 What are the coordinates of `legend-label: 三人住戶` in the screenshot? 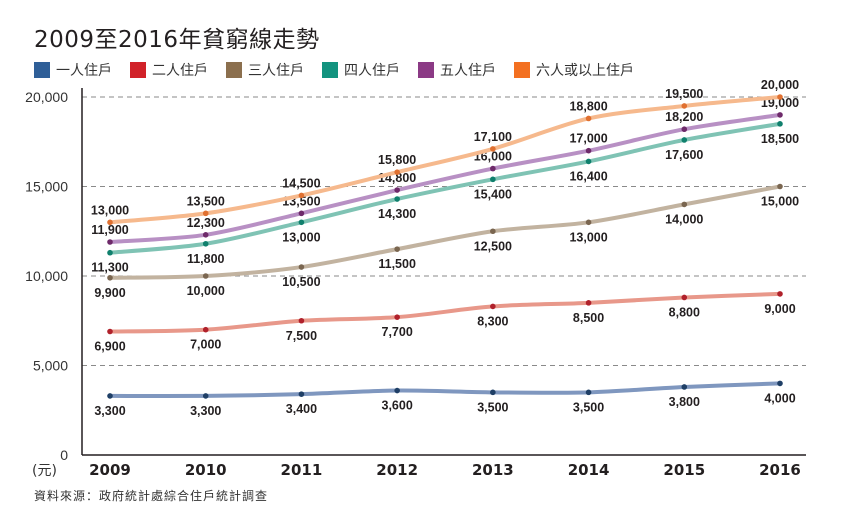 It's located at (276, 71).